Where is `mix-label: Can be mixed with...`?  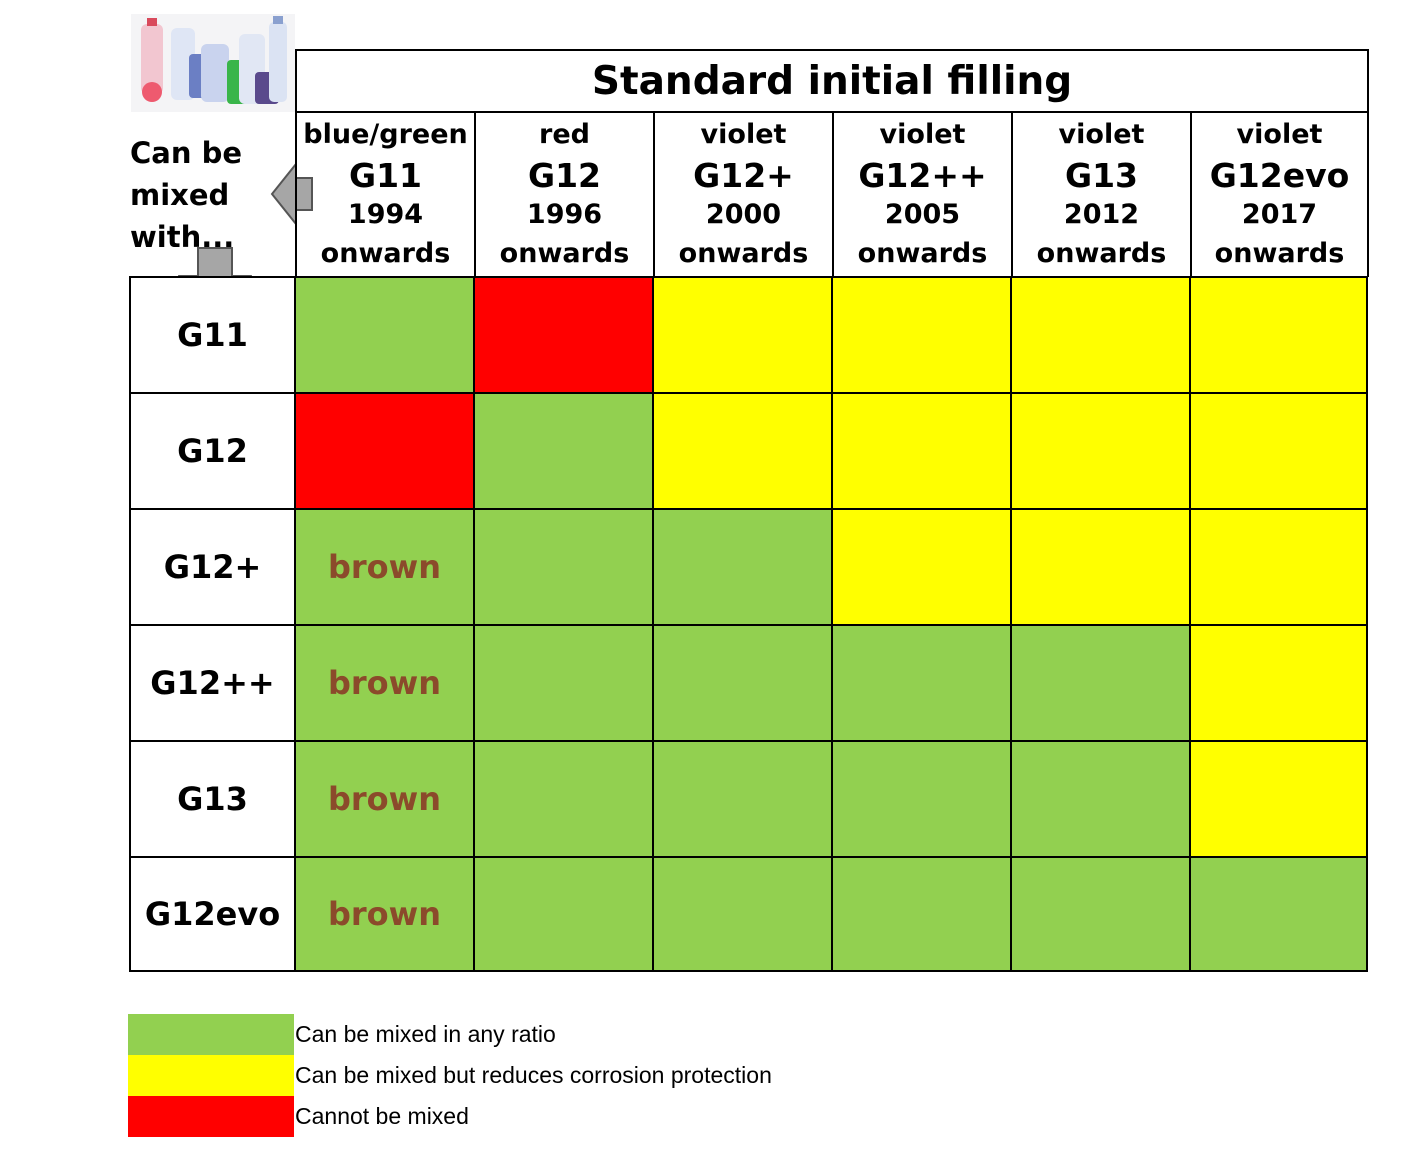 mix-label: Can be mixed with... is located at coordinates (186, 195).